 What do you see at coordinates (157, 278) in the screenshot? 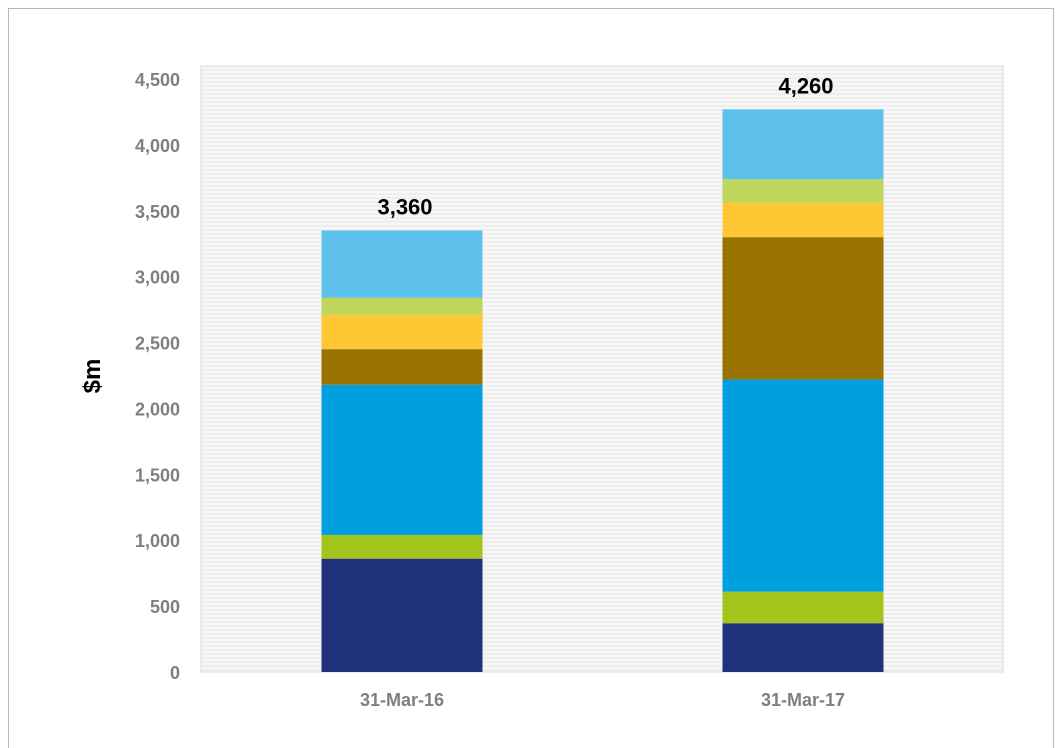
I see `y-tick-label: 3,000` at bounding box center [157, 278].